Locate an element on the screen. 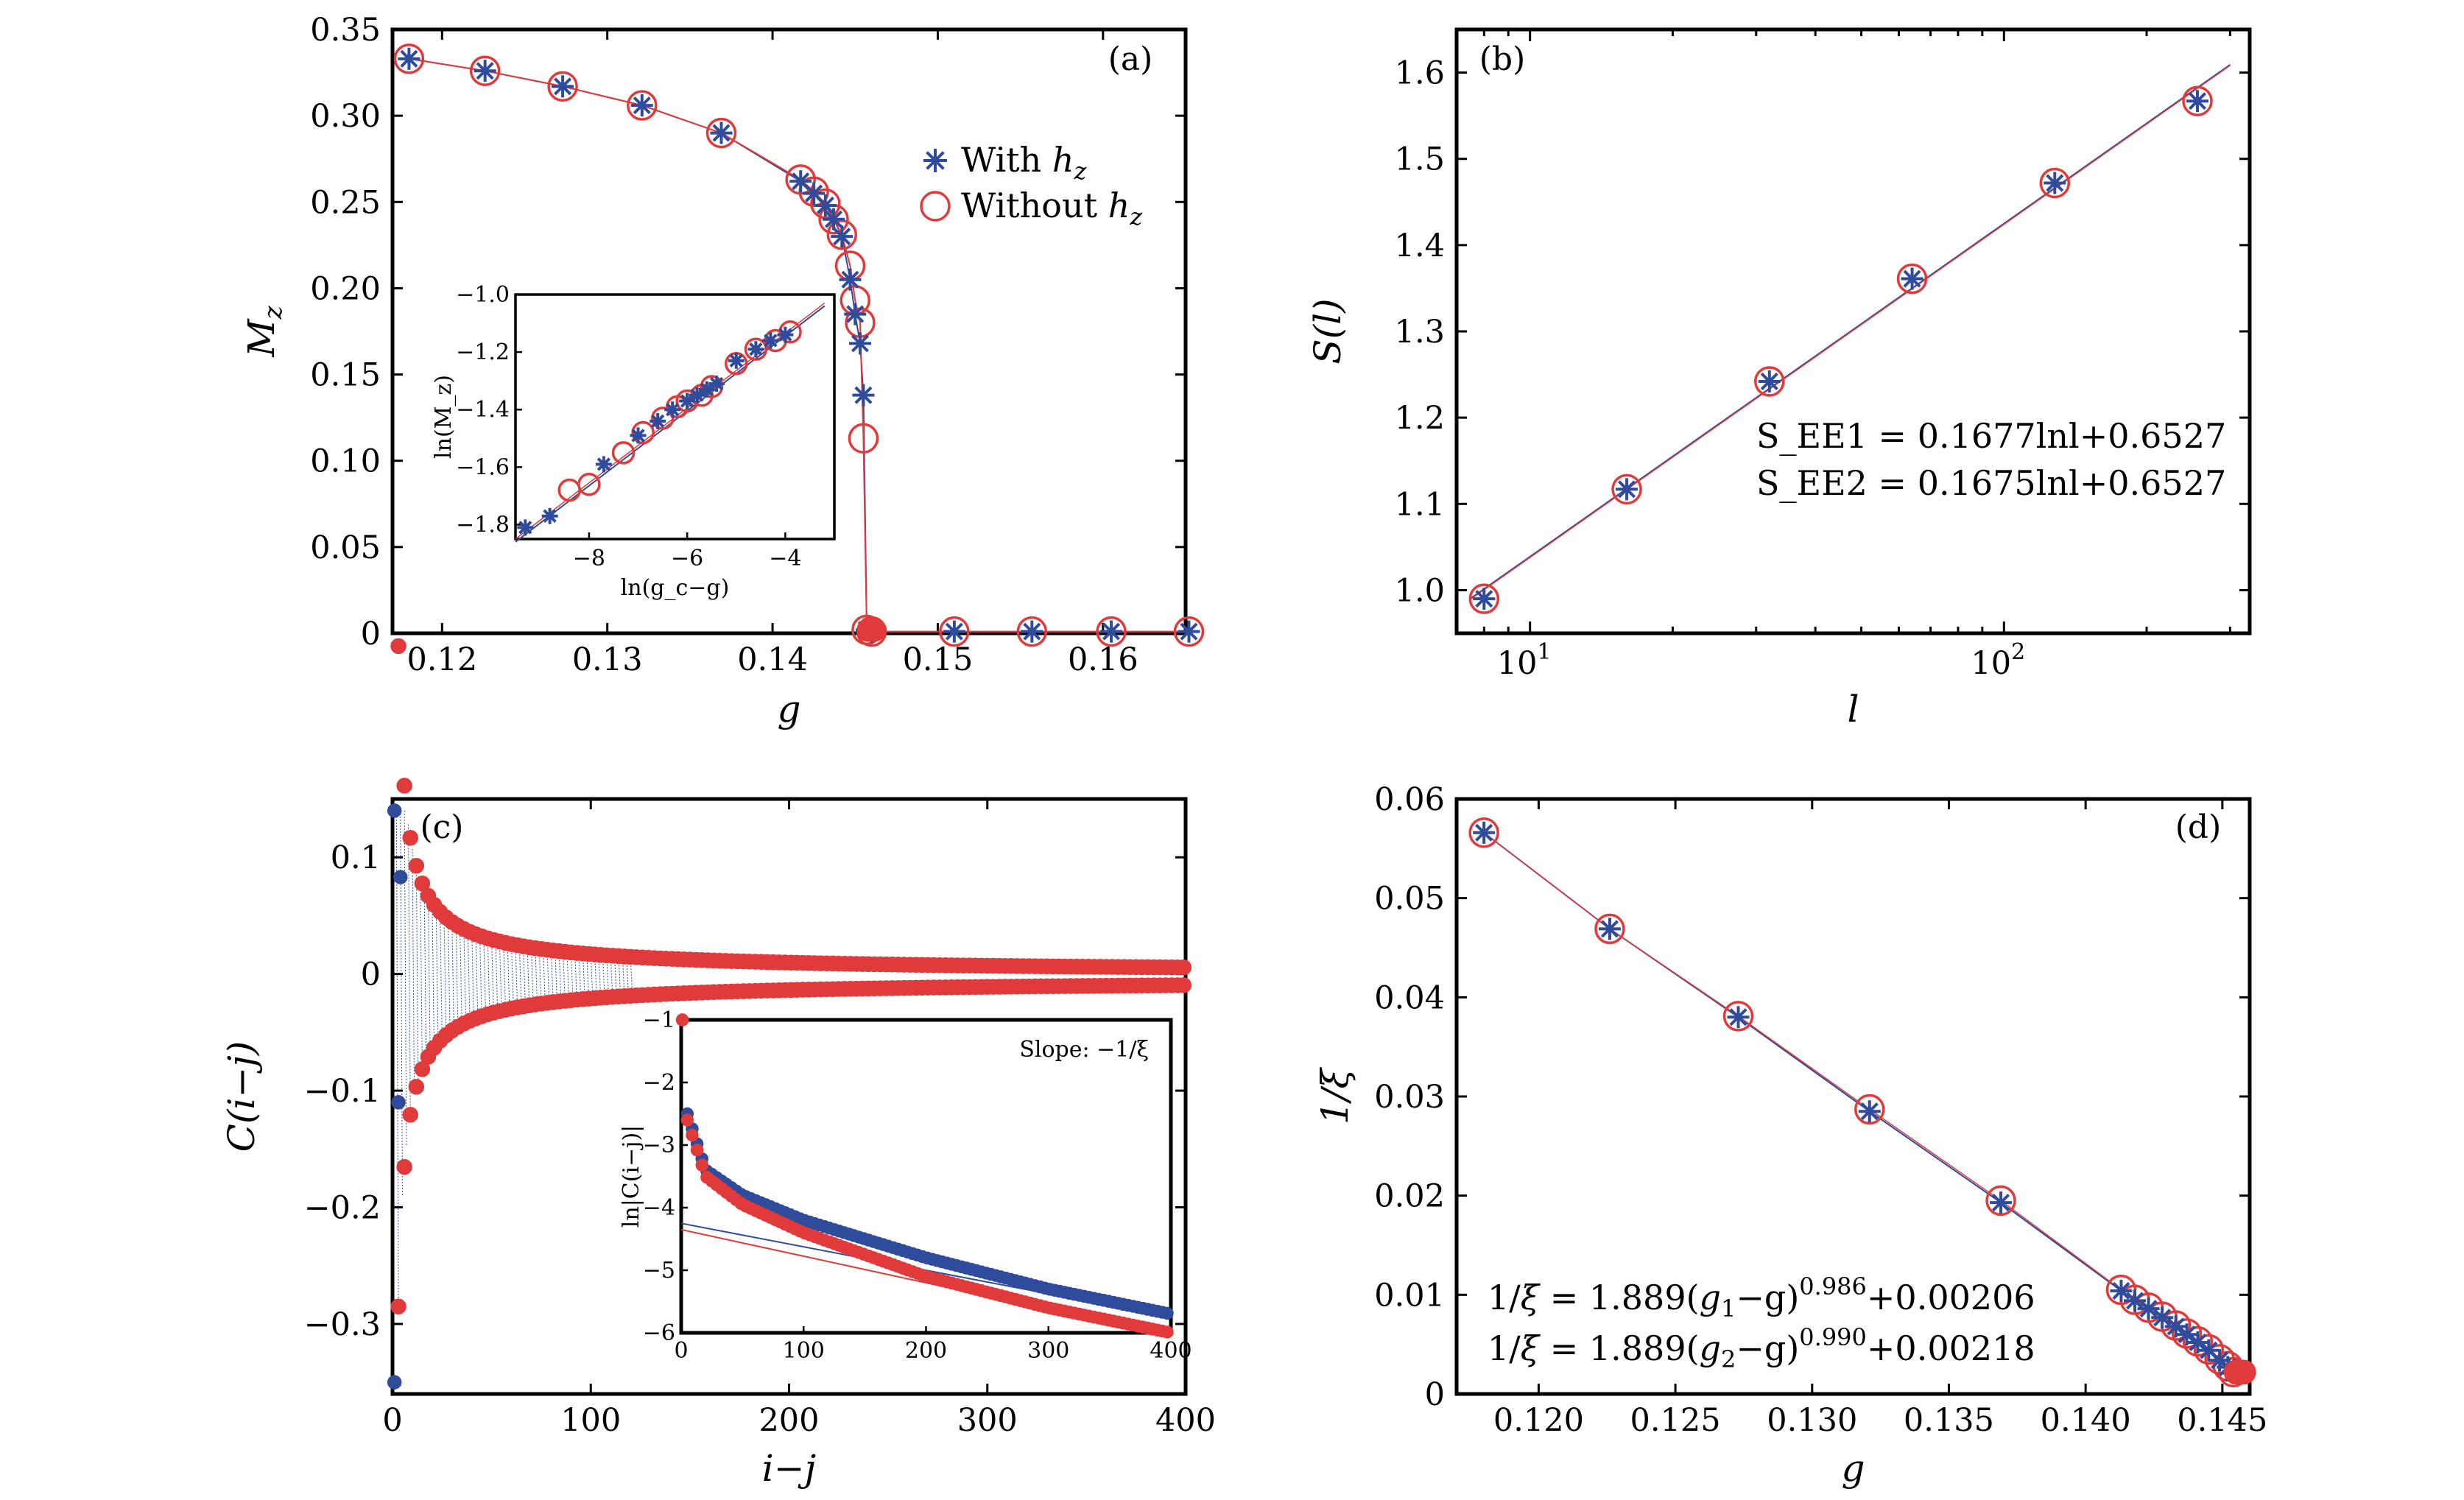  legend-label-without: Without hz is located at coordinates (1052, 208).